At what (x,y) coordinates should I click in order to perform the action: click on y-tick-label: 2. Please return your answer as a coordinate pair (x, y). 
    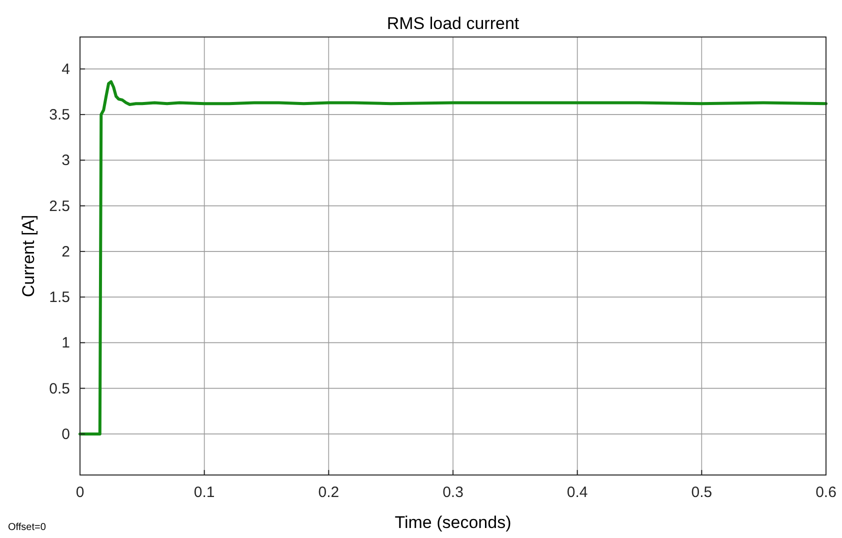
    Looking at the image, I should click on (66, 251).